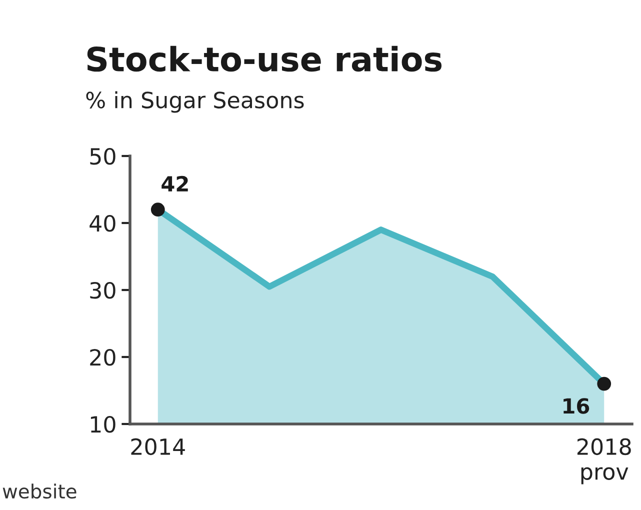 This screenshot has height=510, width=641. What do you see at coordinates (103, 156) in the screenshot?
I see `y-tick-label: 50` at bounding box center [103, 156].